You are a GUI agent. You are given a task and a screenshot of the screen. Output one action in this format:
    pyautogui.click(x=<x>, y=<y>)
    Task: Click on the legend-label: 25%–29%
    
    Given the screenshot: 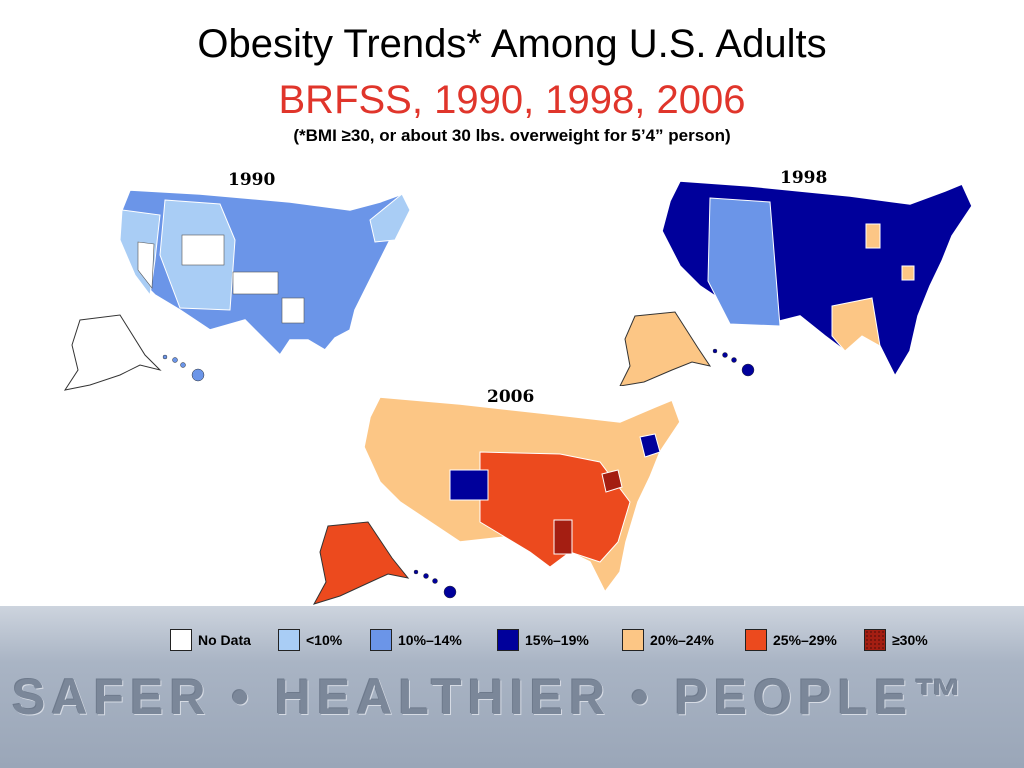 What is the action you would take?
    pyautogui.click(x=805, y=640)
    